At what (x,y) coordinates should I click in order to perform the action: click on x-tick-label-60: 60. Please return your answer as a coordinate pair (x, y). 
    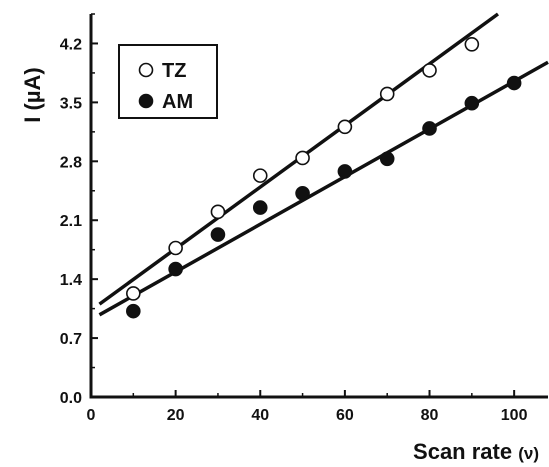
    Looking at the image, I should click on (345, 415).